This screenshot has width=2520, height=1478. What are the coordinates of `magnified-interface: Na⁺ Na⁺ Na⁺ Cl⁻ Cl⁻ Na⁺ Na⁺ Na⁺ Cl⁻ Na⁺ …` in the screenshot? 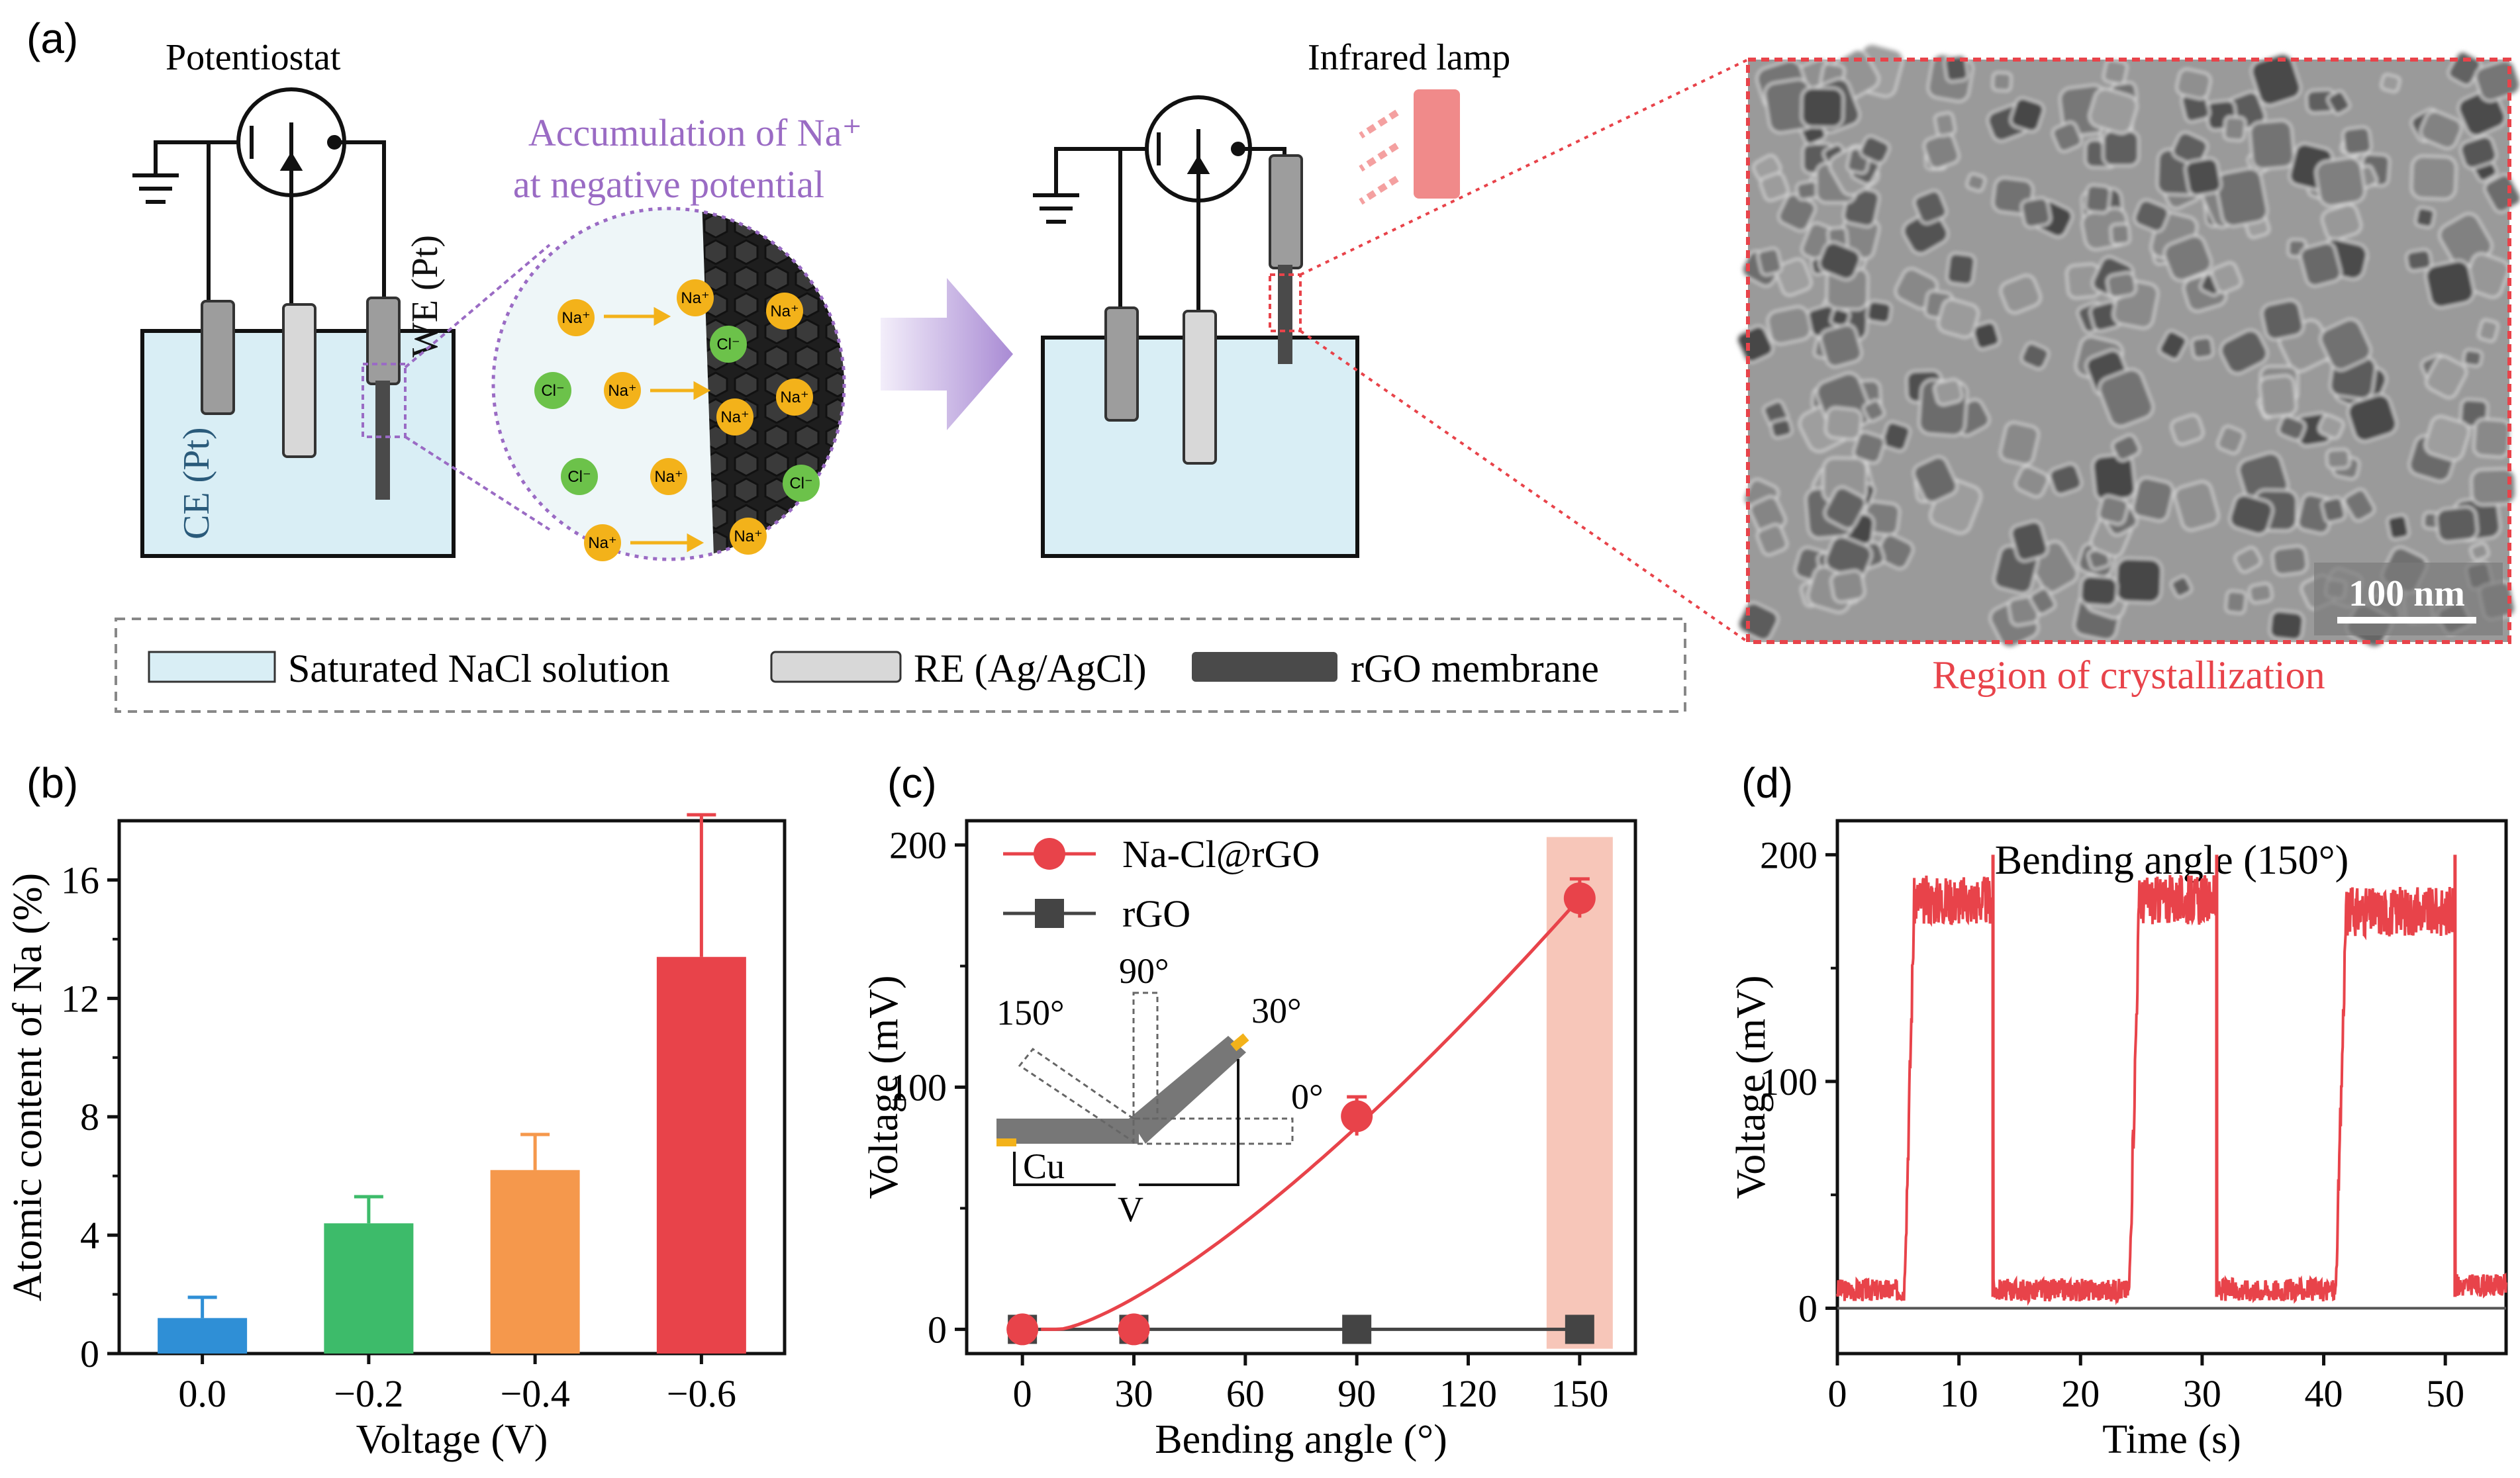 It's located at (668, 384).